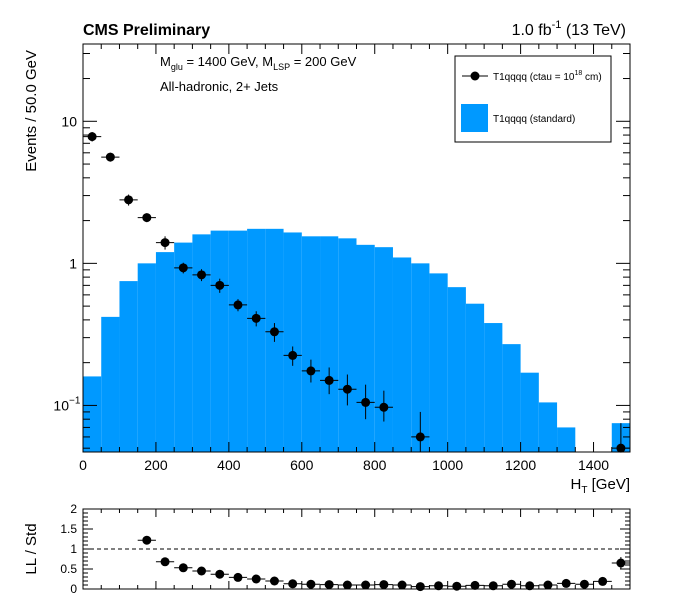 The width and height of the screenshot is (700, 600). I want to click on x-tick-label: 1400, so click(593, 465).